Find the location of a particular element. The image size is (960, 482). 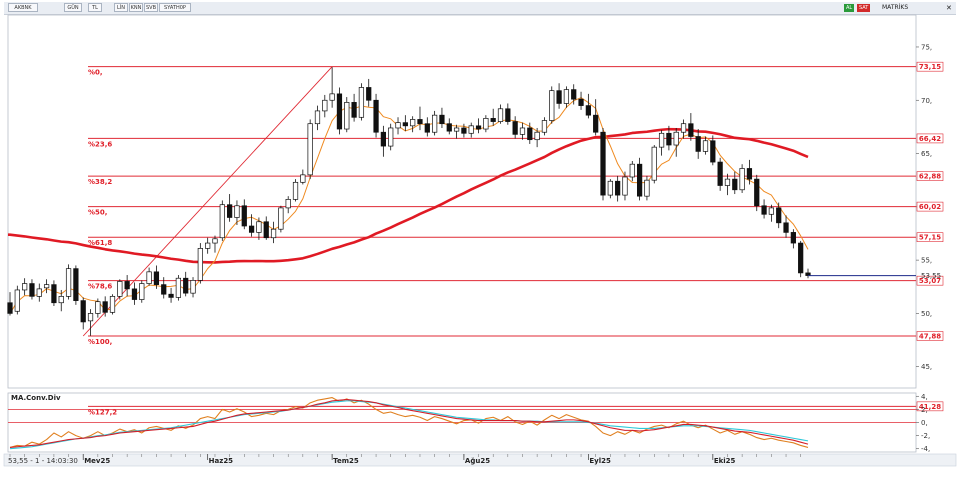

macd-tick-label: 2, is located at coordinates (924, 410).